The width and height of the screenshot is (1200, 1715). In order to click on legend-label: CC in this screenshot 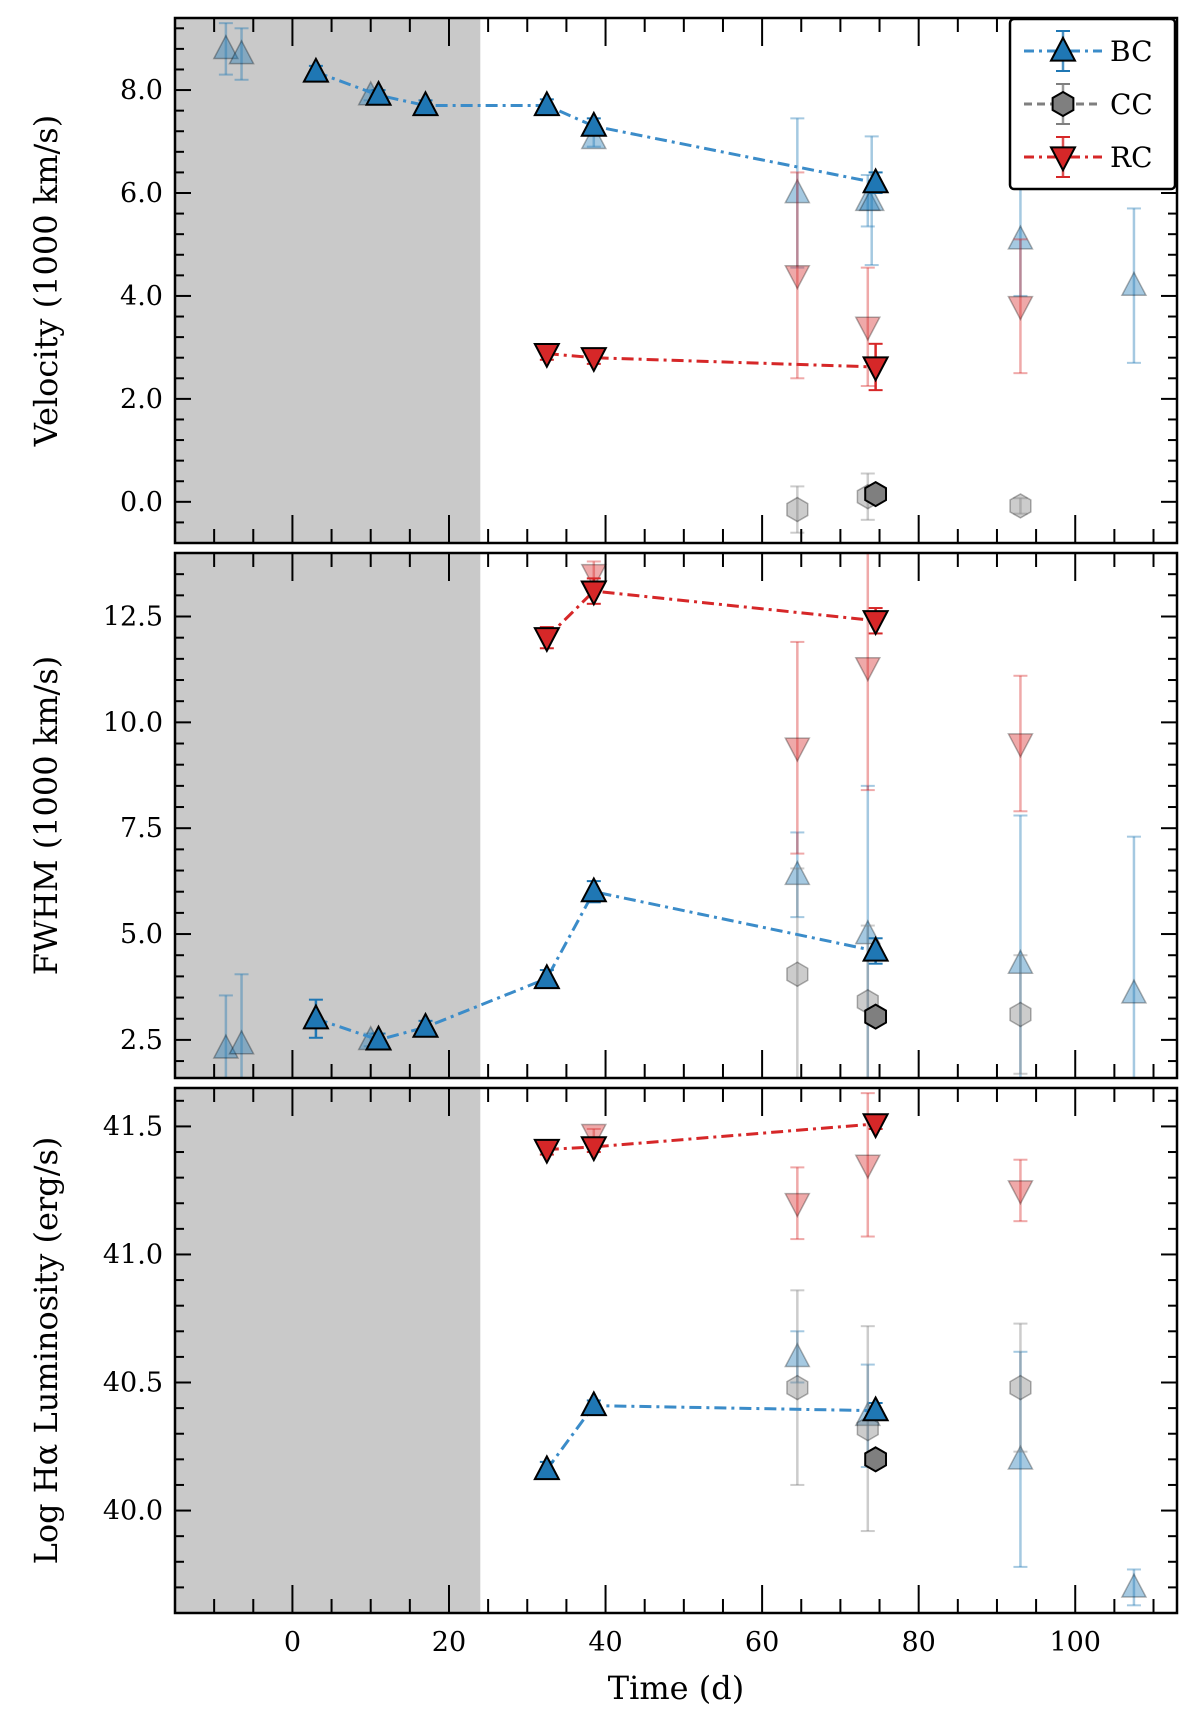, I will do `click(1131, 104)`.